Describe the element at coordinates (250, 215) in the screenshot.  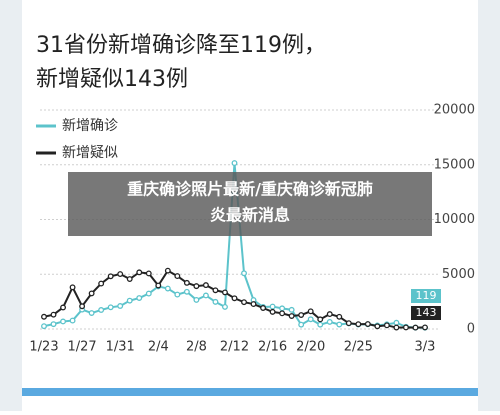
I see `caption-text: 炎最新消息` at that location.